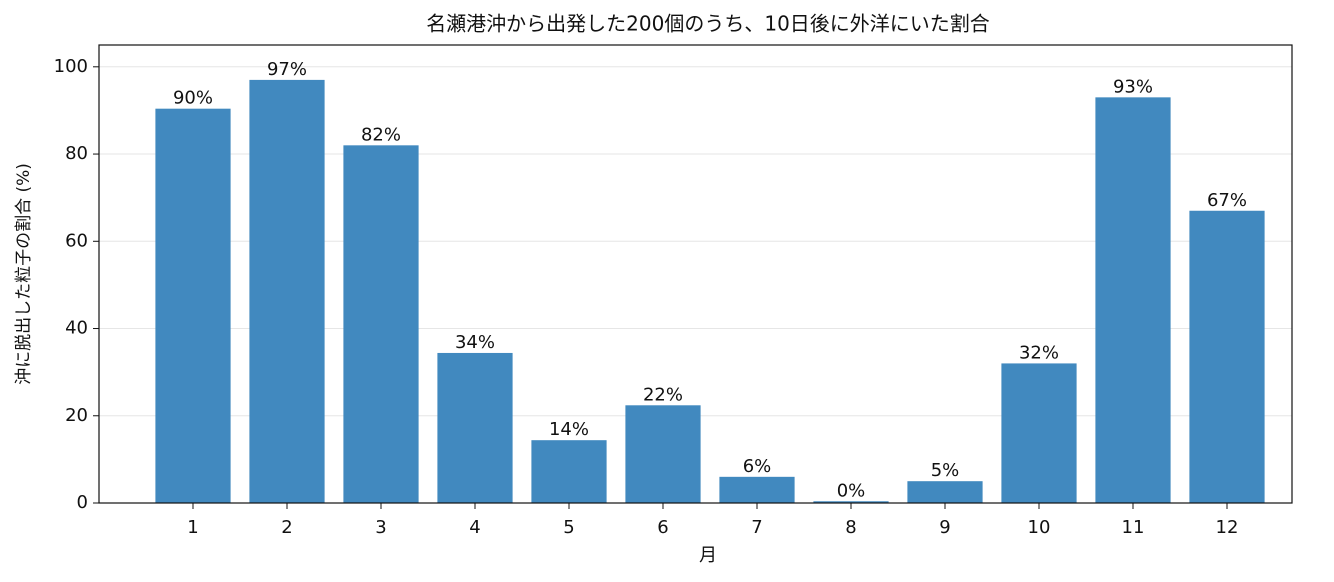 Image resolution: width=1334 pixels, height=582 pixels. I want to click on value-label: 34%, so click(475, 342).